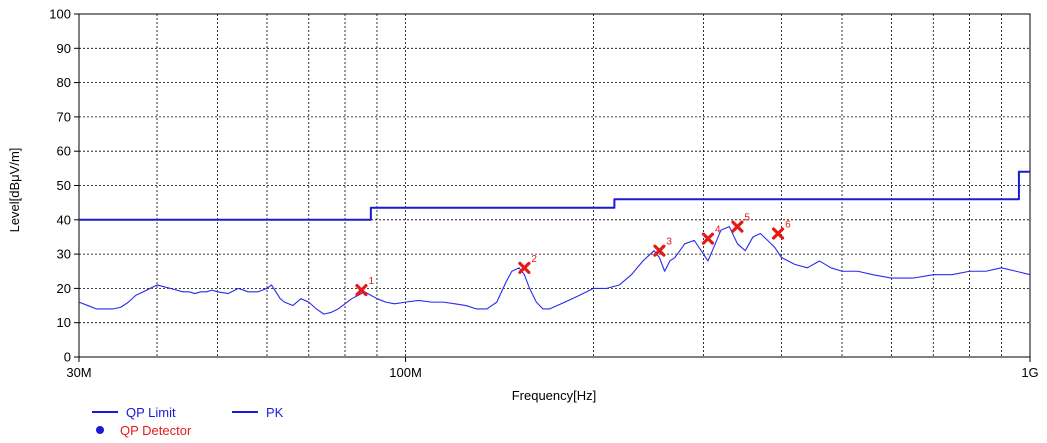 The width and height of the screenshot is (1047, 443). Describe the element at coordinates (156, 430) in the screenshot. I see `legend-label: QP Detector` at that location.